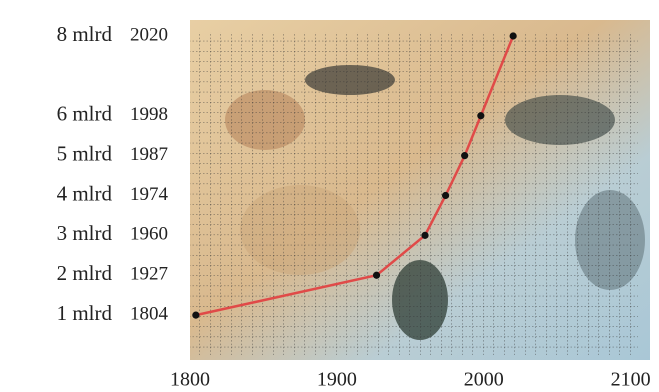  I want to click on year-label: 1927, so click(149, 274).